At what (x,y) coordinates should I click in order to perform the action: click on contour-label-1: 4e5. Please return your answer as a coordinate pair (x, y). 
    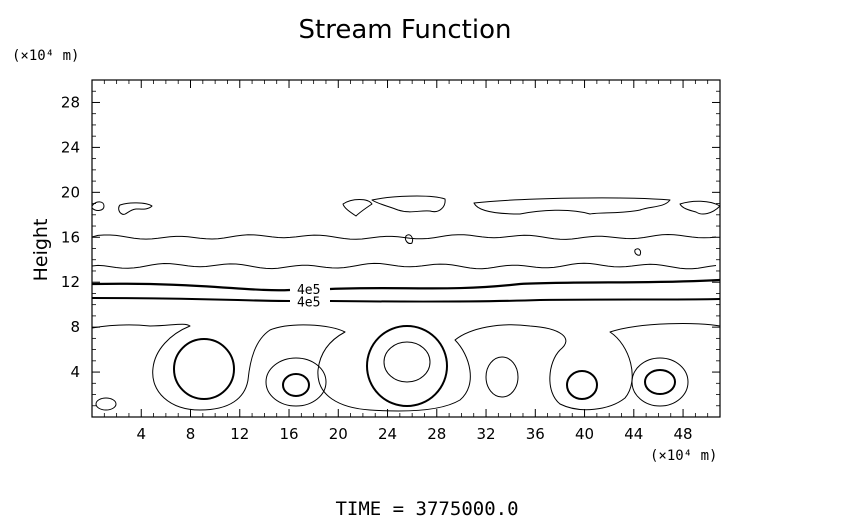
    Looking at the image, I should click on (308, 302).